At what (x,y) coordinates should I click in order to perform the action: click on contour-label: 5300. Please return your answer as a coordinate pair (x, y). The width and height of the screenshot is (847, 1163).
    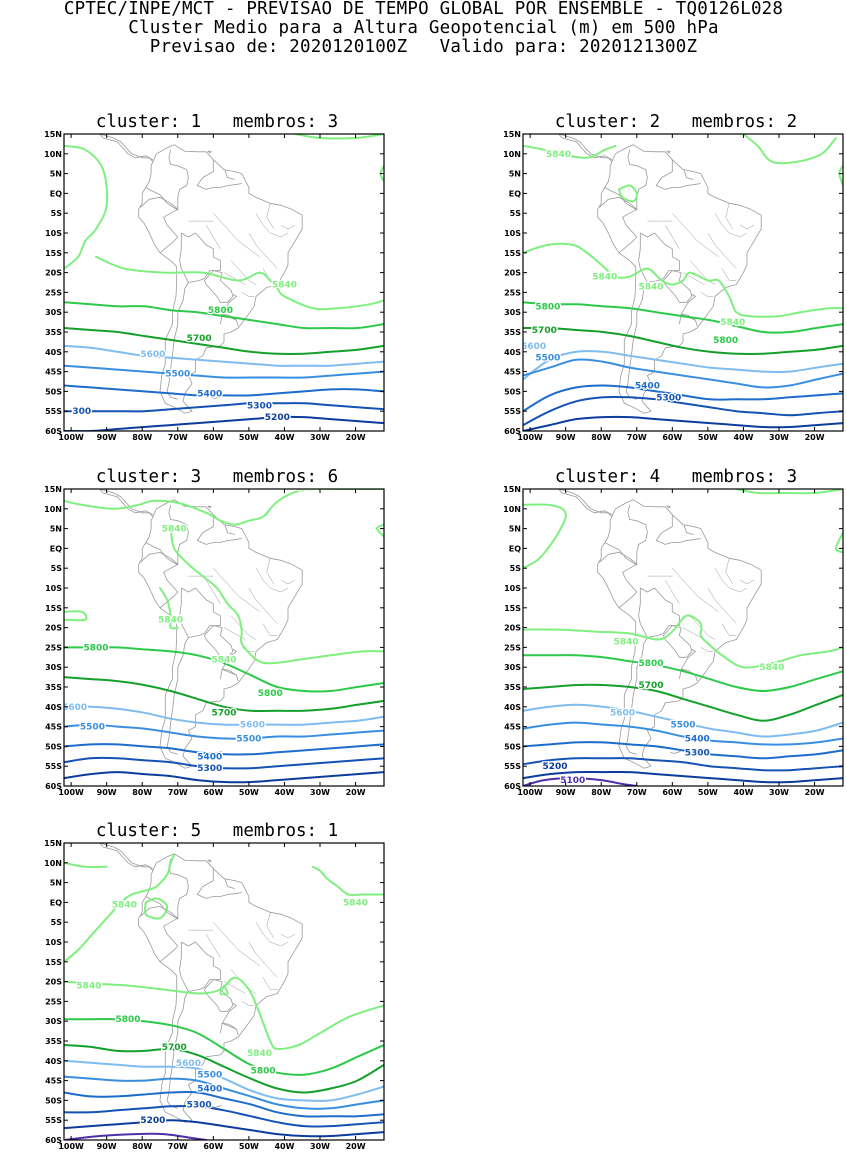
    Looking at the image, I should click on (199, 1105).